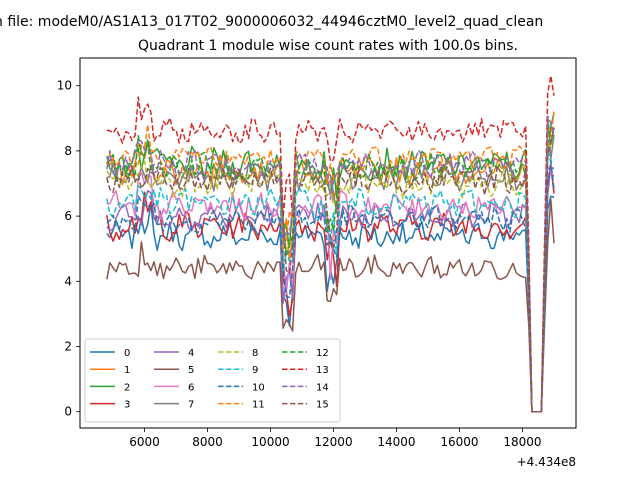 The image size is (640, 480). What do you see at coordinates (322, 387) in the screenshot?
I see `legend-label-14: 14` at bounding box center [322, 387].